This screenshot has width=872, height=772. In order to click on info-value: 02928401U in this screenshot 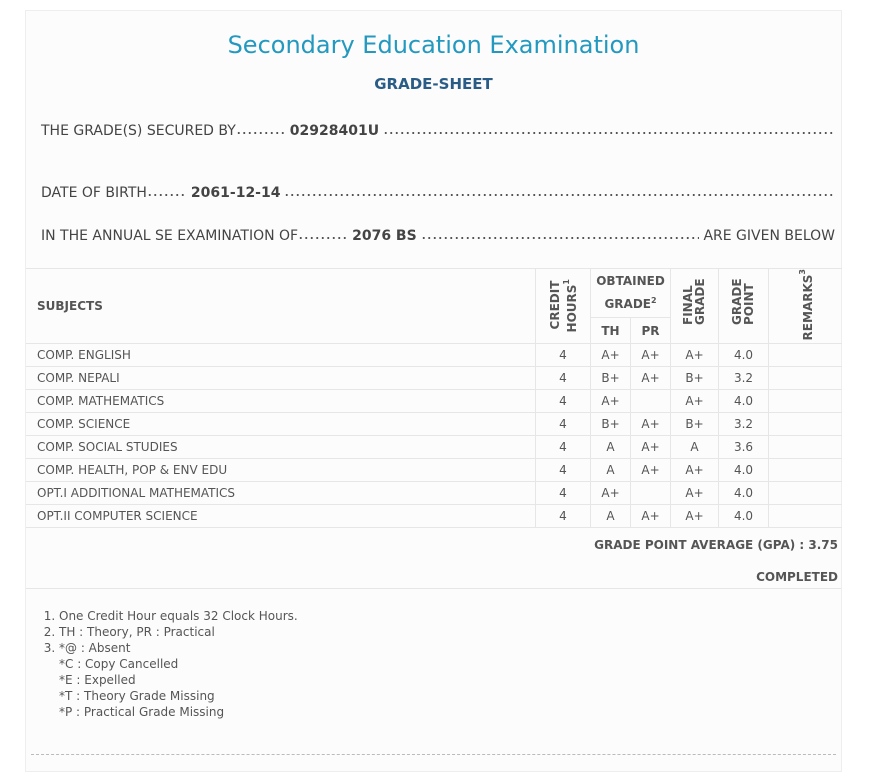, I will do `click(334, 131)`.